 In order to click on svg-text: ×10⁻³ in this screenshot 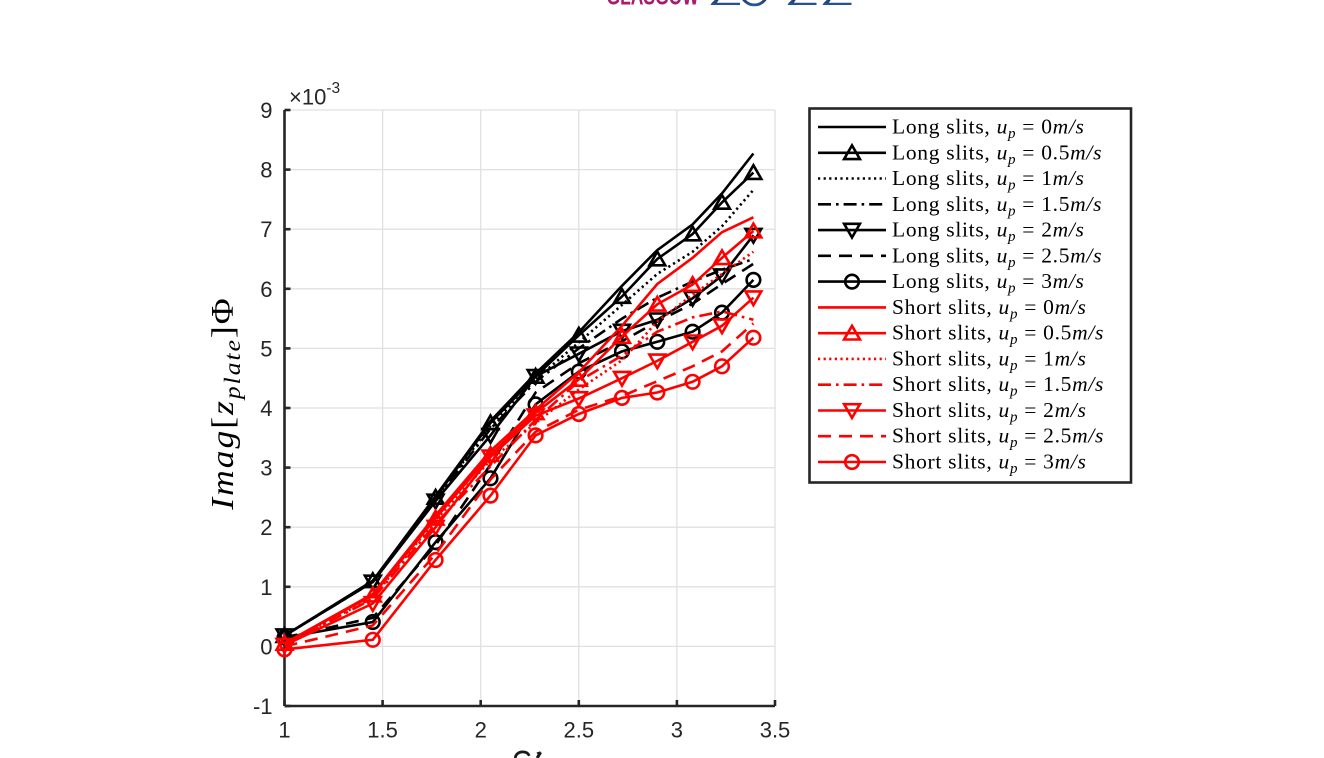, I will do `click(314, 95)`.